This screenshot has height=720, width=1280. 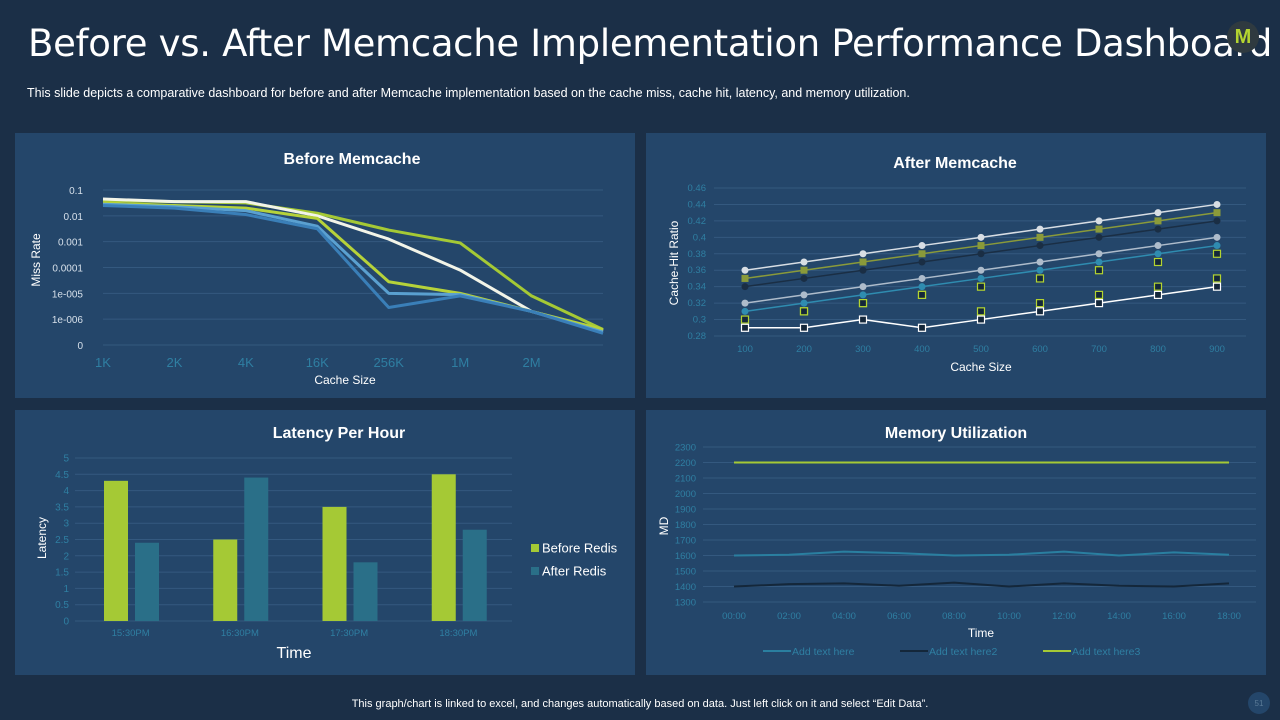 I want to click on y-tick-label: 1300, so click(x=685, y=603).